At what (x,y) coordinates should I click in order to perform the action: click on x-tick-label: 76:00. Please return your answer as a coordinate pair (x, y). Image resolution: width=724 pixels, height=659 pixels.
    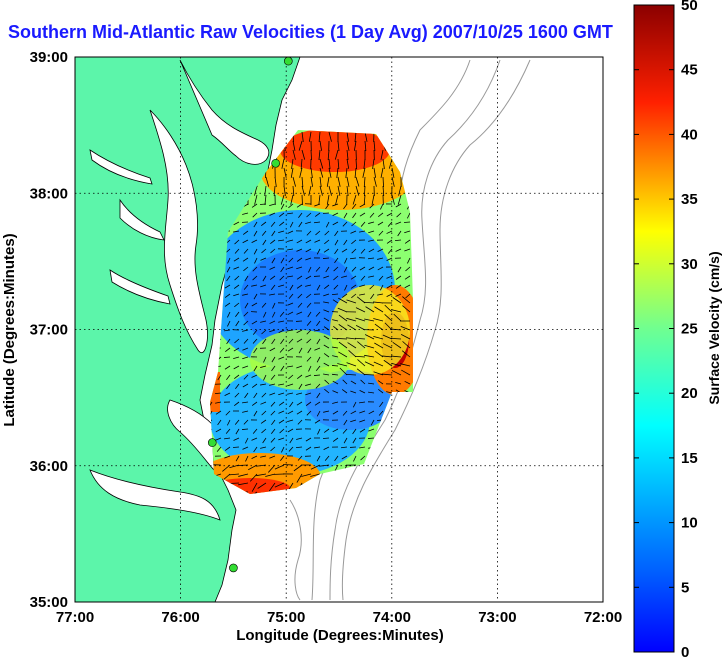
    Looking at the image, I should click on (180, 617).